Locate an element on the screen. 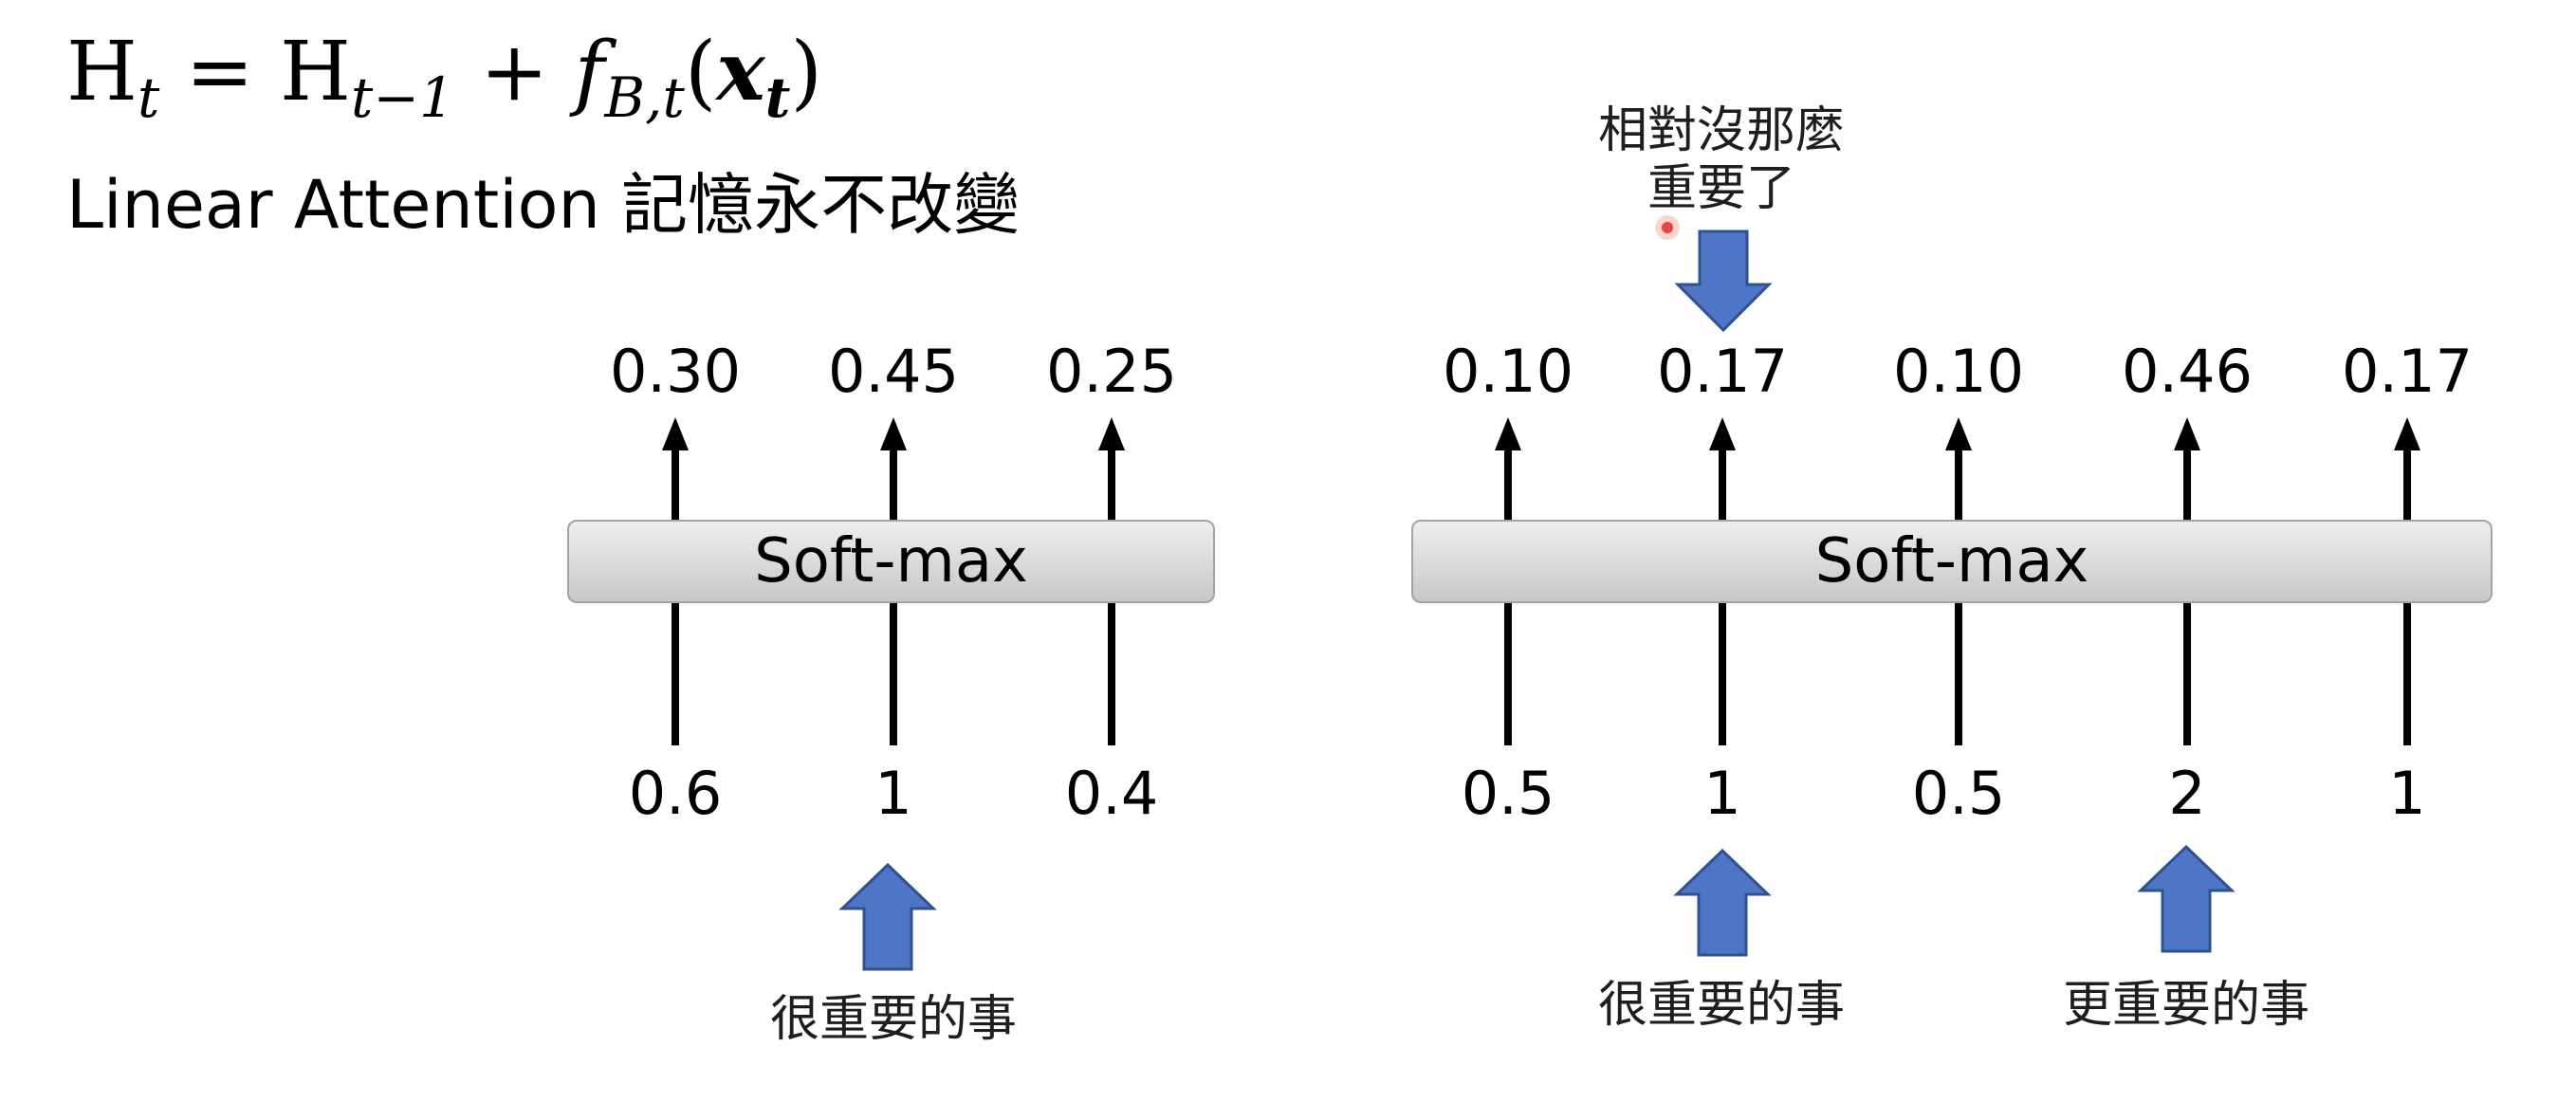 The width and height of the screenshot is (2576, 1102). left-softmax-box: Soft-max is located at coordinates (891, 562).